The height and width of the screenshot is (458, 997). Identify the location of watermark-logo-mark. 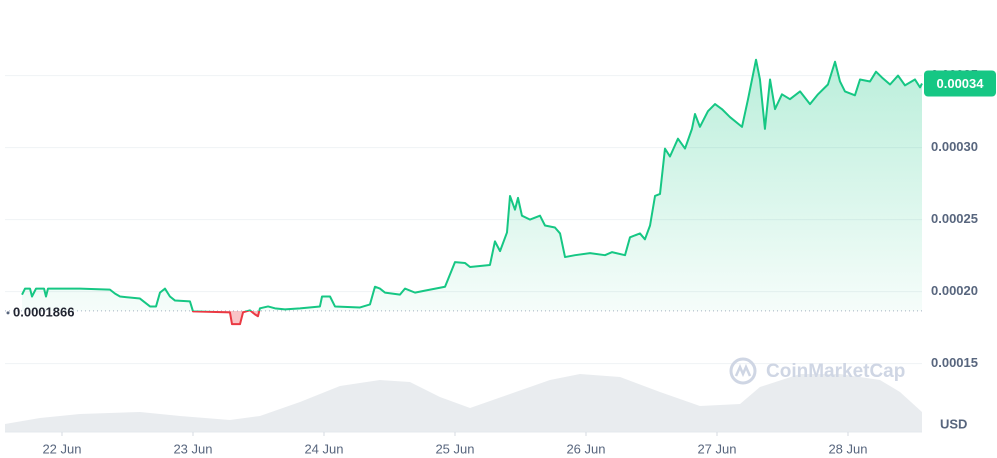
(743, 370).